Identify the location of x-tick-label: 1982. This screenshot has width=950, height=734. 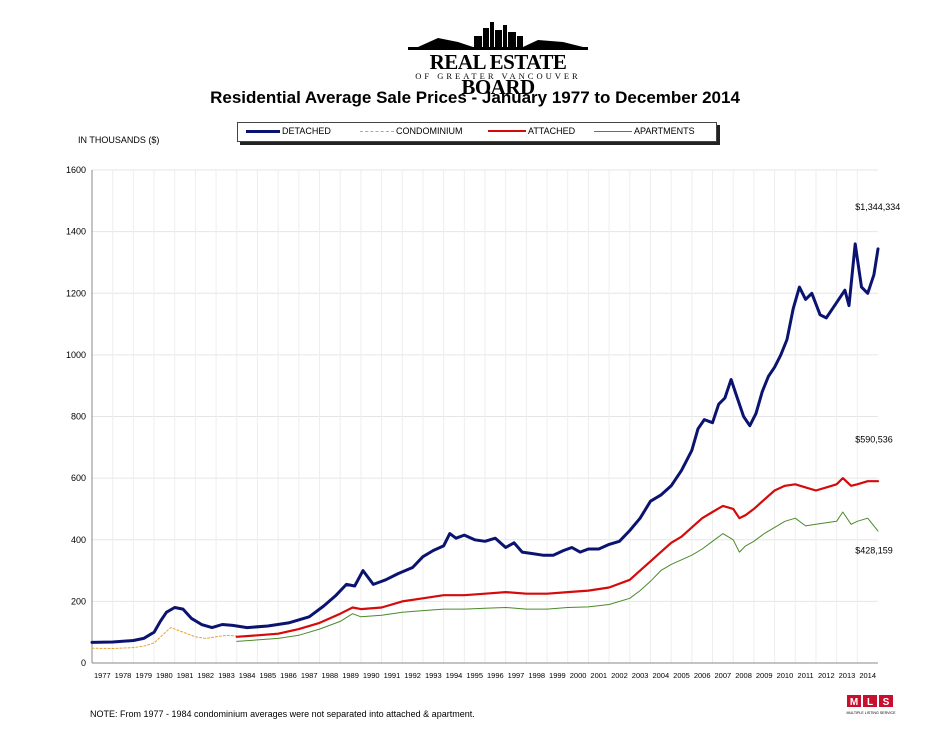
(205, 675).